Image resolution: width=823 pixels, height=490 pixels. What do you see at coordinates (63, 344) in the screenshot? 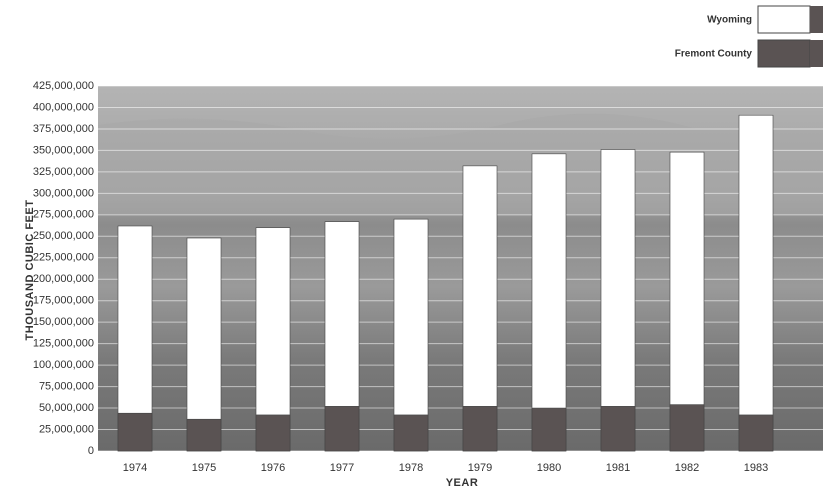
I see `y-tick-label: 125,000,000` at bounding box center [63, 344].